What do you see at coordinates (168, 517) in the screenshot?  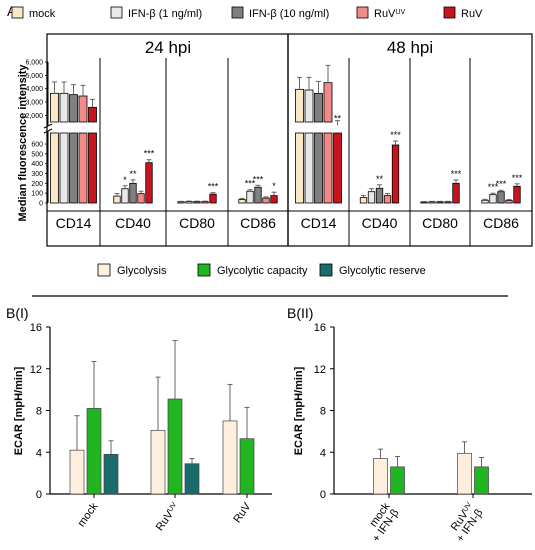 I see `x-label-ruvuv: RuVUV` at bounding box center [168, 517].